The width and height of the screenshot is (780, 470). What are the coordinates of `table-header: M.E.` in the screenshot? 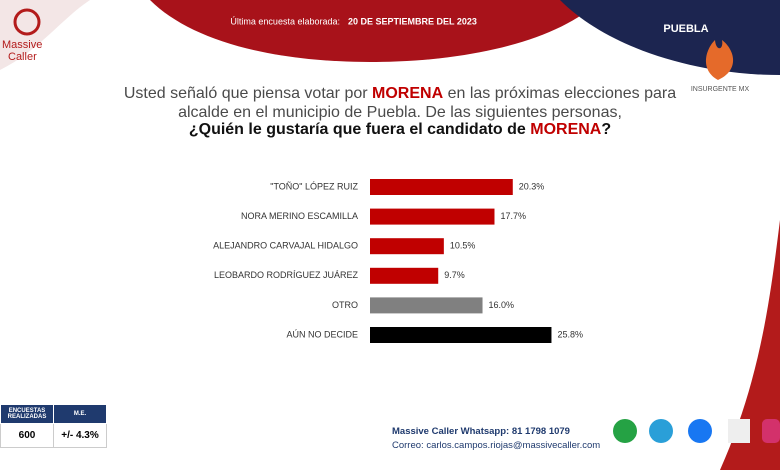 It's located at (80, 414).